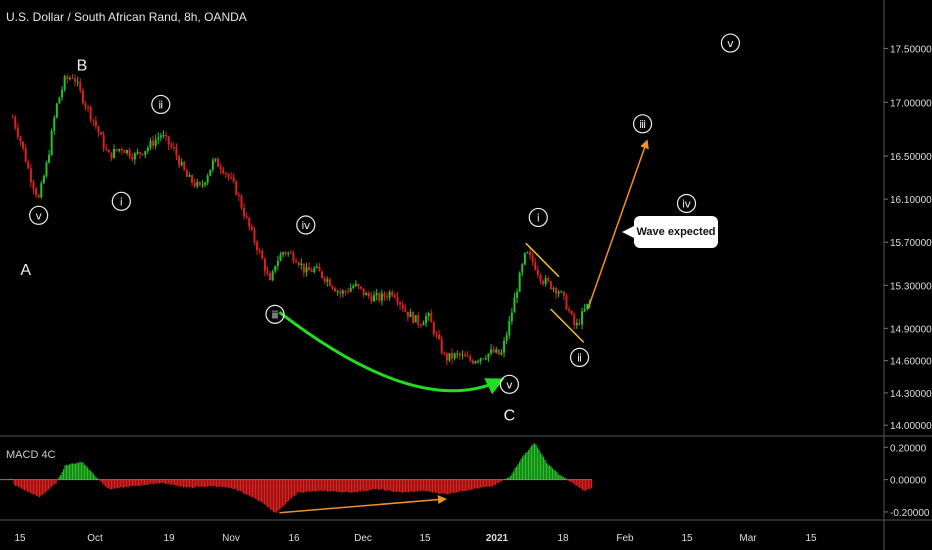 The width and height of the screenshot is (932, 550). I want to click on wave-marker-label: ⅴ, so click(509, 384).